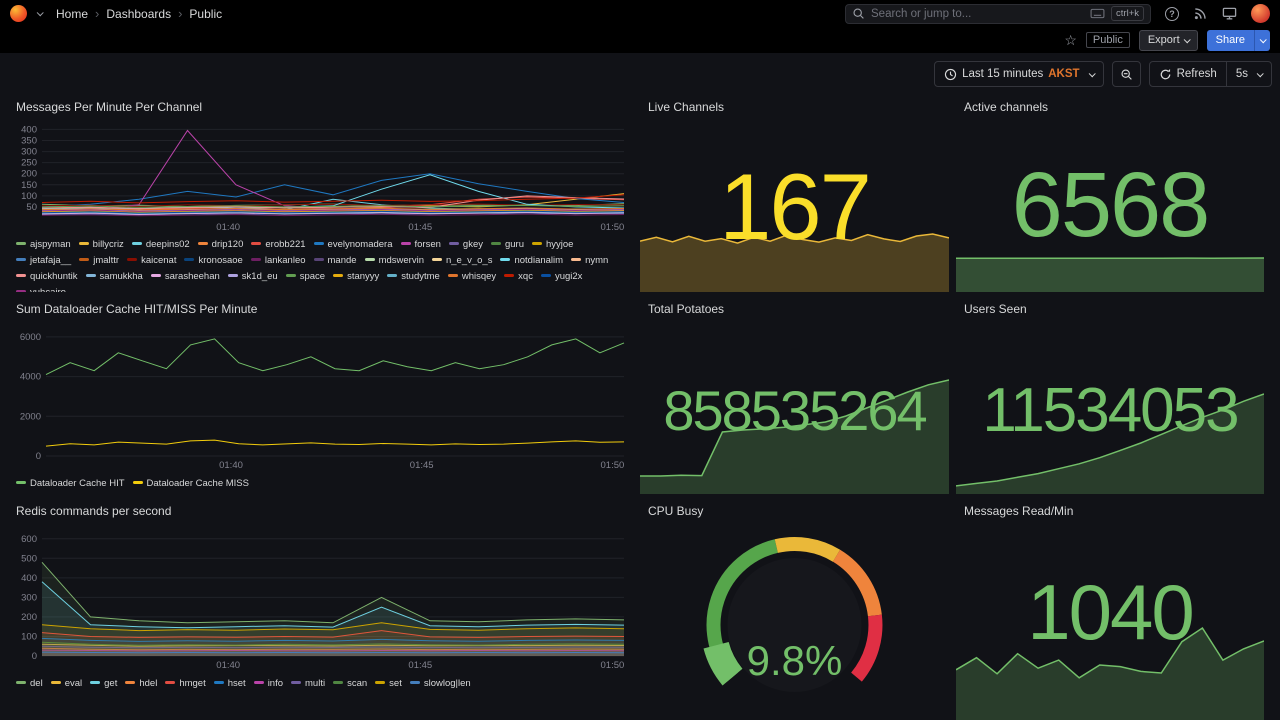 The image size is (1280, 720). What do you see at coordinates (1070, 39) in the screenshot?
I see `star-icon: ☆` at bounding box center [1070, 39].